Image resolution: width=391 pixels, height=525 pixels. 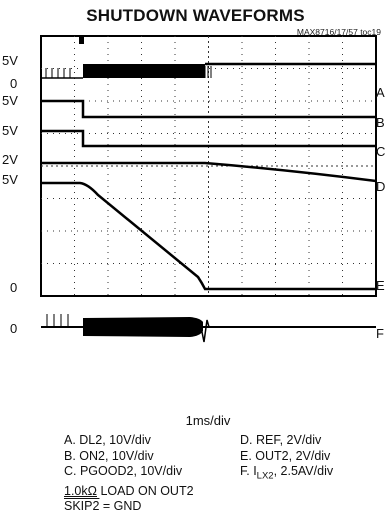 What do you see at coordinates (10, 130) in the screenshot?
I see `left-label-c: 5V` at bounding box center [10, 130].